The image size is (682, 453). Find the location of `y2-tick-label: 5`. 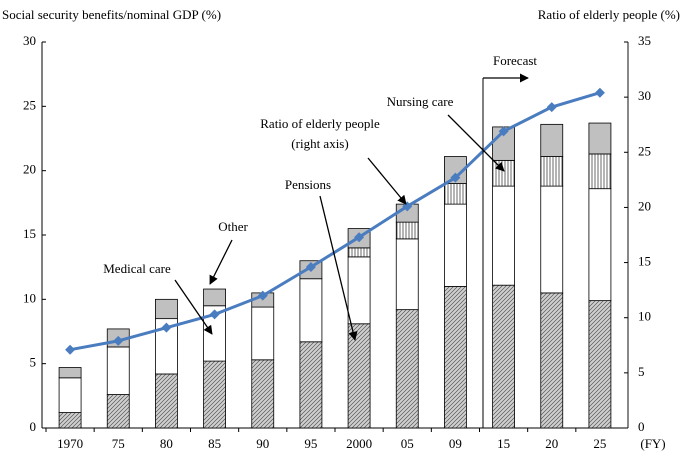

y2-tick-label: 5 is located at coordinates (641, 371).